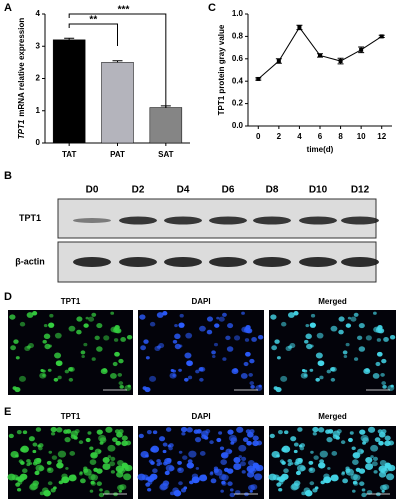  Describe the element at coordinates (21, 67) in the screenshot. I see `y-label-text: mRNA relative expression` at that location.